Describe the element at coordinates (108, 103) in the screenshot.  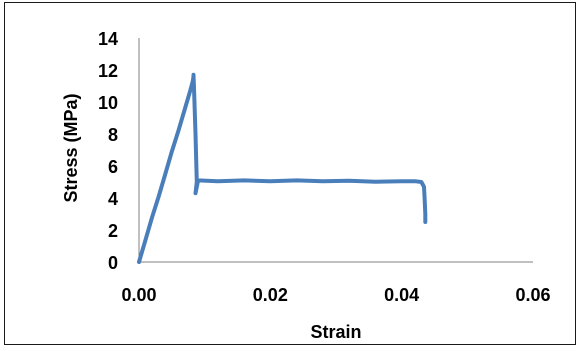
I see `y-tick-label: 10` at that location.